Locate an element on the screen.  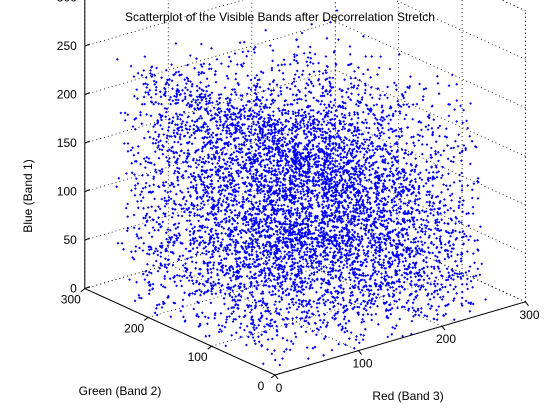
y-tick-label: 100 is located at coordinates (198, 357).